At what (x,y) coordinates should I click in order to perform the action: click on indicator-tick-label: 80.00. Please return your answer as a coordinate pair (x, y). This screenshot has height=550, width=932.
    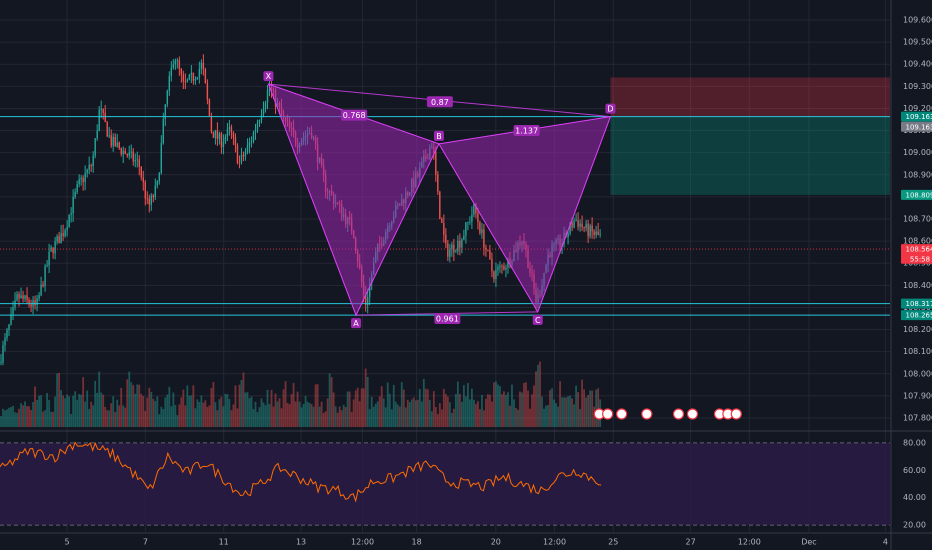
    Looking at the image, I should click on (914, 442).